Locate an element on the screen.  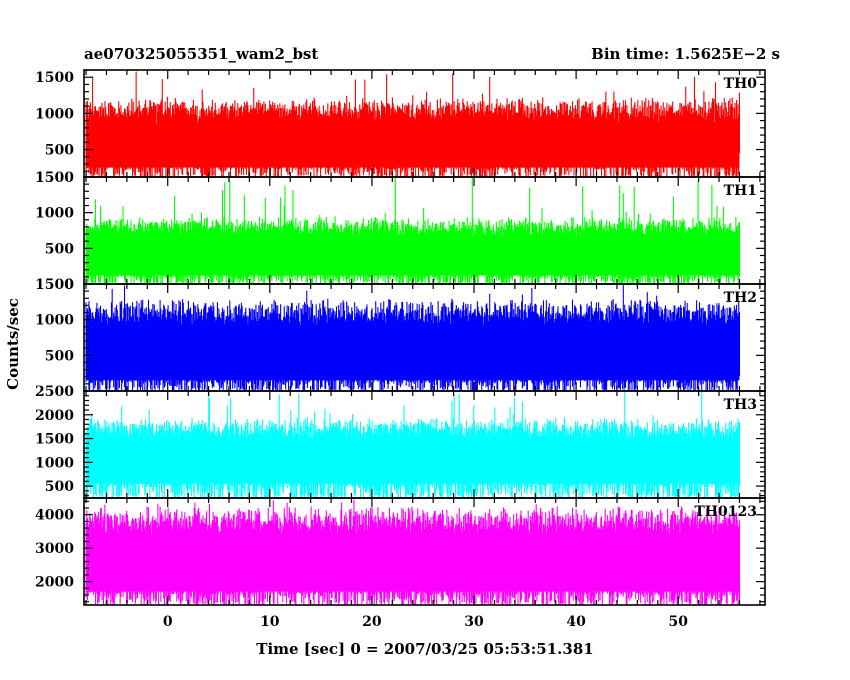
y-tick-label: 2500 is located at coordinates (54, 392).